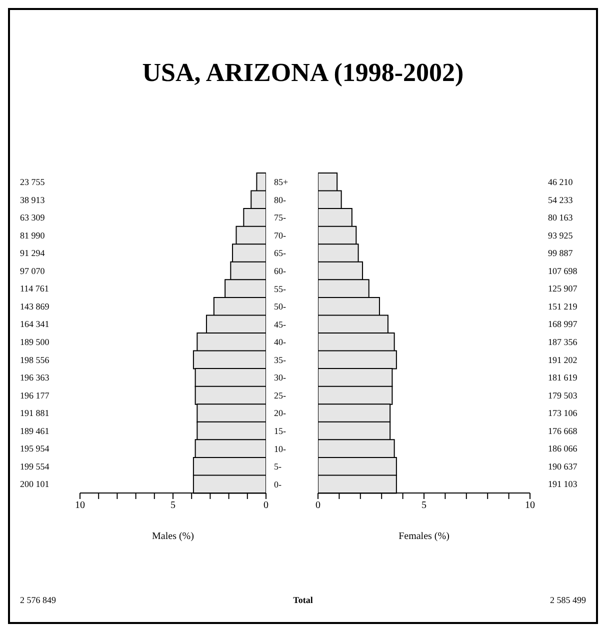  What do you see at coordinates (33, 271) in the screenshot?
I see `text: 97 070` at bounding box center [33, 271].